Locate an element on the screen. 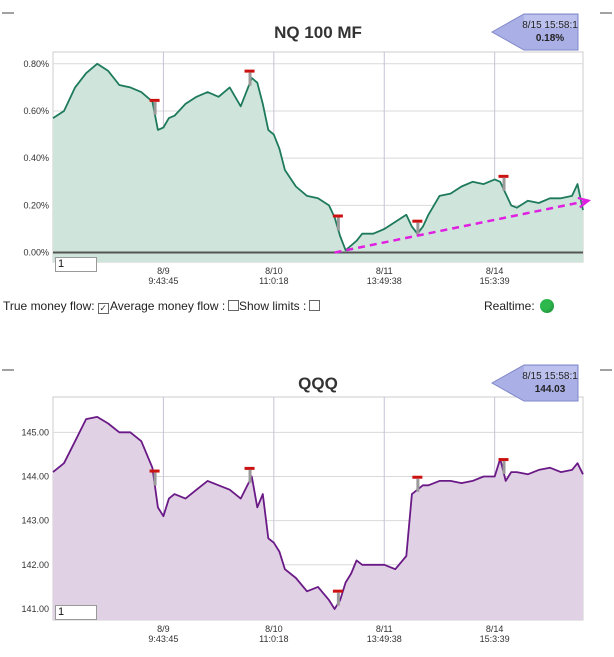 The width and height of the screenshot is (614, 657). average-money-flow-control: Average money flow : is located at coordinates (175, 306).